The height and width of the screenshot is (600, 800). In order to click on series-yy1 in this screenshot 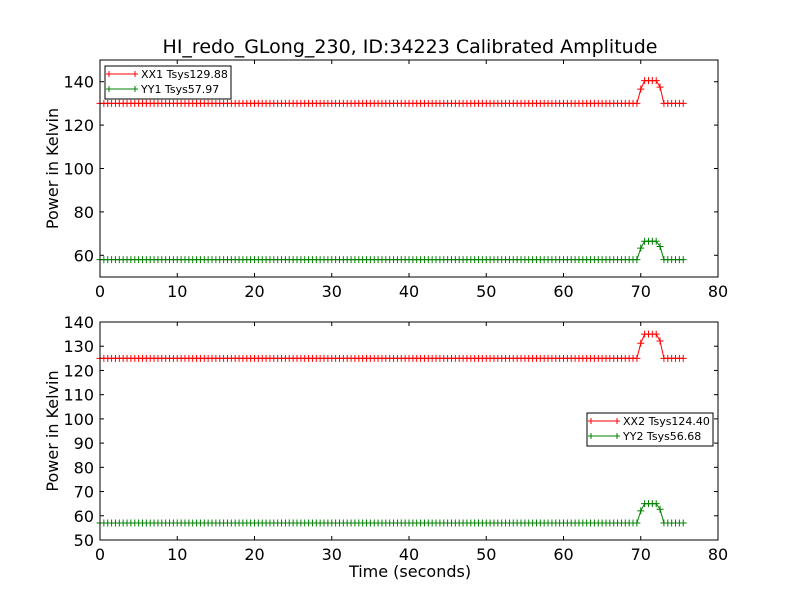, I will do `click(391, 250)`.